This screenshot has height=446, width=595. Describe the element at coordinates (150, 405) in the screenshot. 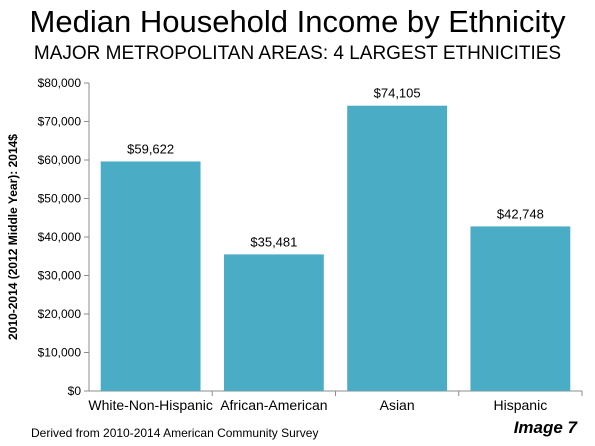

I see `x-tick-label: White-Non-Hispanic` at that location.